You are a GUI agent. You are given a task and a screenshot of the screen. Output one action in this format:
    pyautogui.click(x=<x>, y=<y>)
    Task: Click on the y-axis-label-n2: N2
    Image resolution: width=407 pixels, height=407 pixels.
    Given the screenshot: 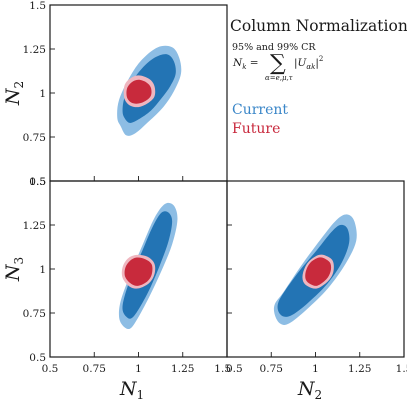 What is the action you would take?
    pyautogui.click(x=14, y=93)
    